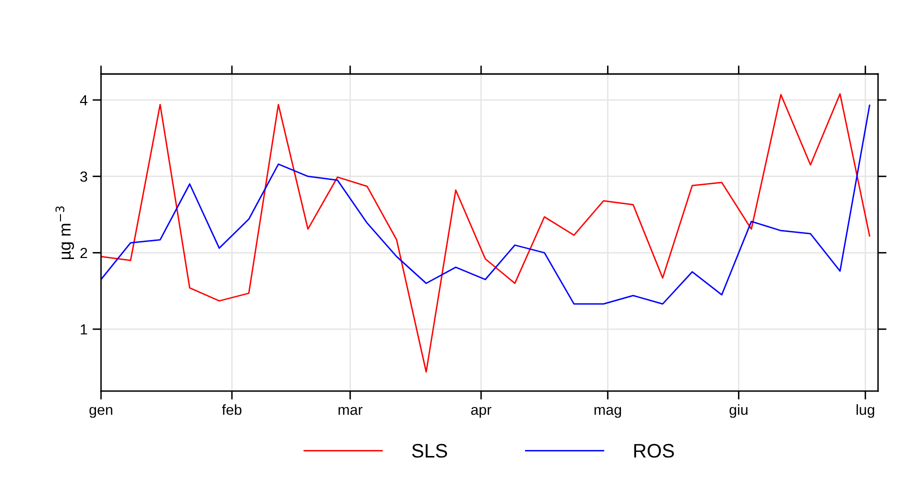  I want to click on x-tick-label: apr, so click(481, 412).